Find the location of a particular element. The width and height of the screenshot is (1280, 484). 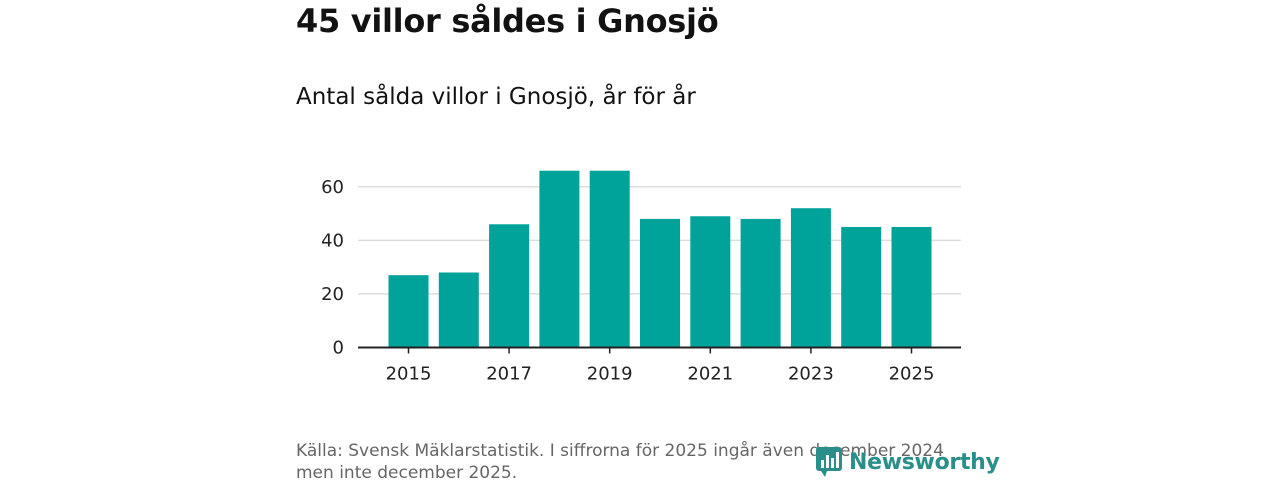

bar-2020 is located at coordinates (660, 283).